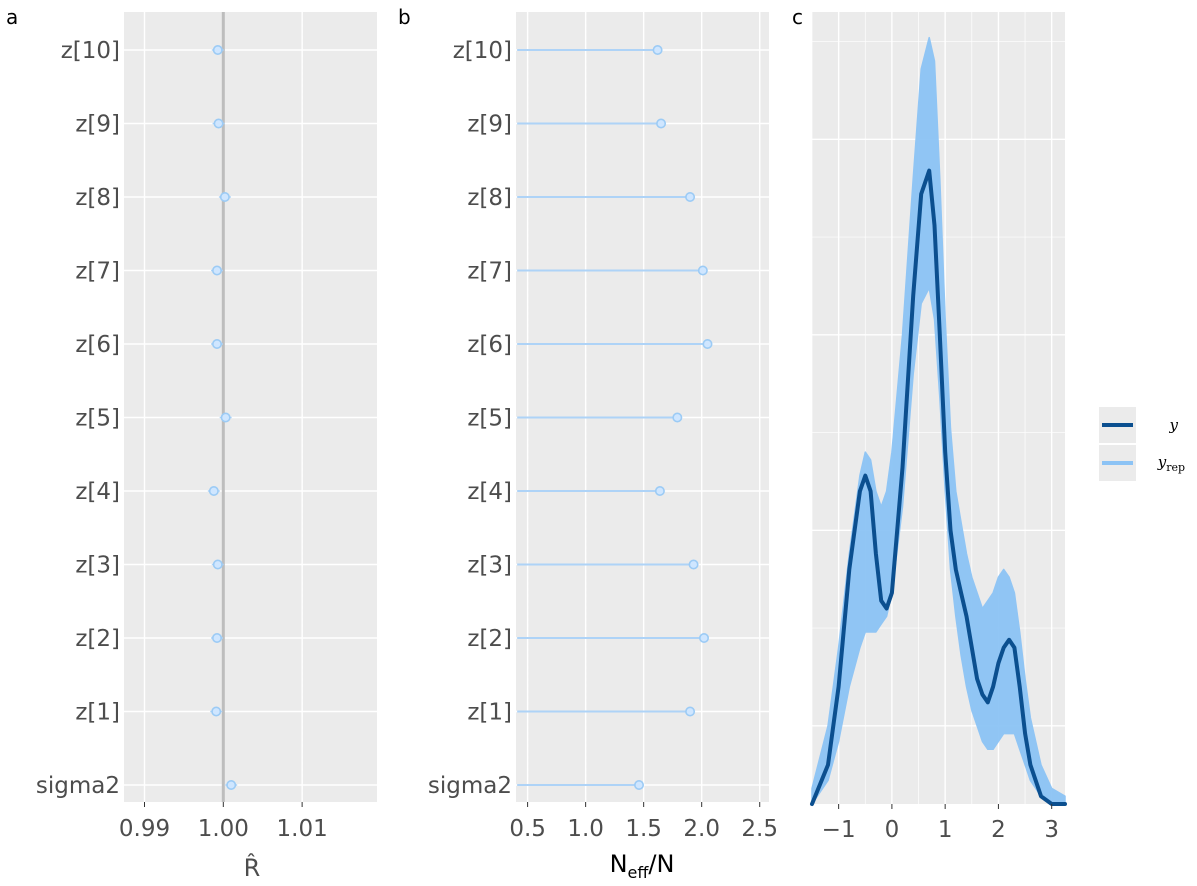 The image size is (1197, 886). What do you see at coordinates (489, 713) in the screenshot?
I see `b-ylabel-9: z[1]` at bounding box center [489, 713].